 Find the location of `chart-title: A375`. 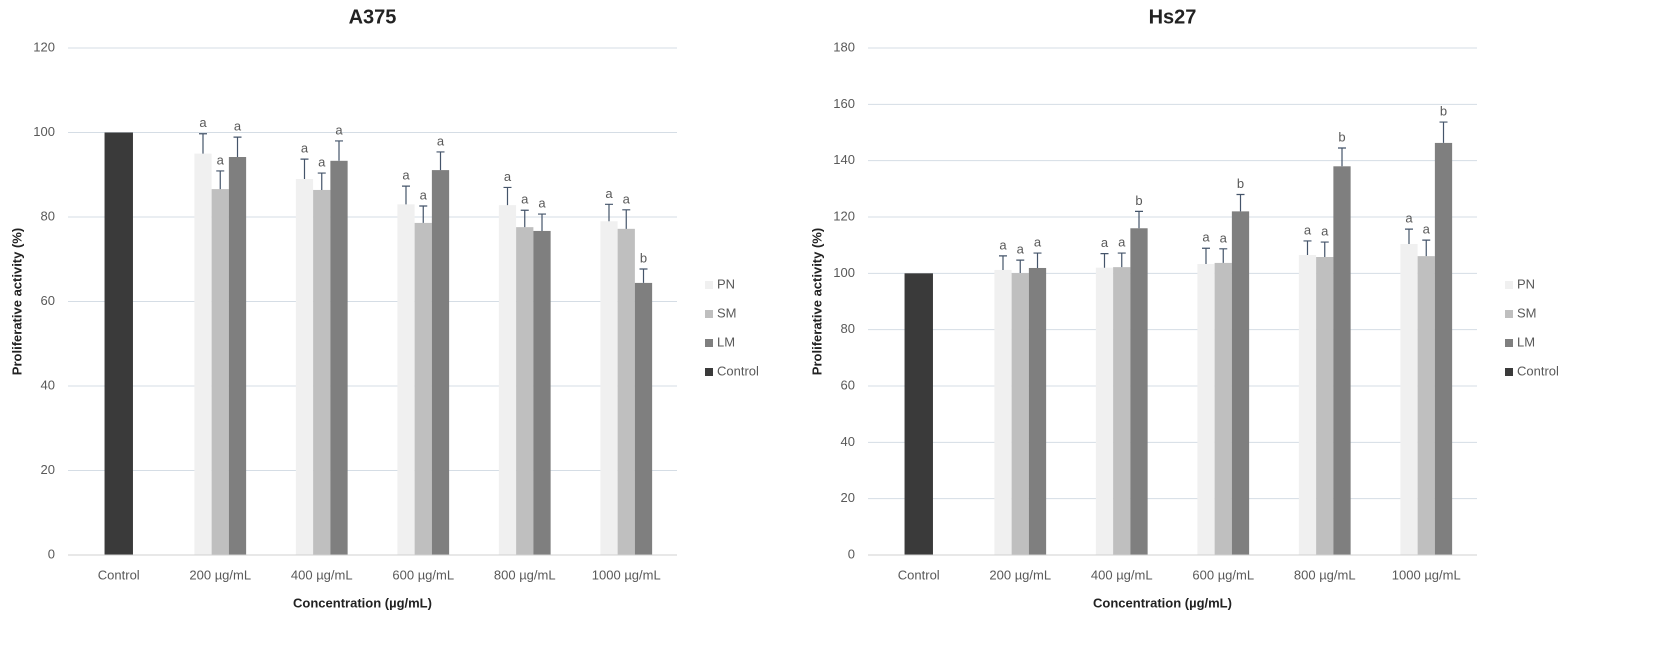

chart-title: A375 is located at coordinates (373, 17).